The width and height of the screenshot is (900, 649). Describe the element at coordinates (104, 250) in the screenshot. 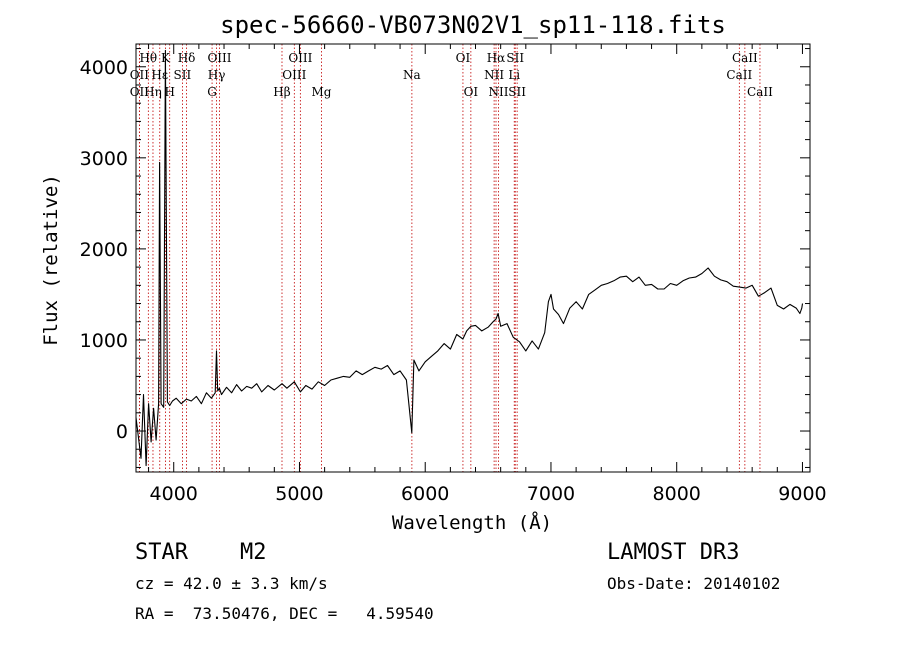

I see `y-axis-tick-label: 2000` at that location.